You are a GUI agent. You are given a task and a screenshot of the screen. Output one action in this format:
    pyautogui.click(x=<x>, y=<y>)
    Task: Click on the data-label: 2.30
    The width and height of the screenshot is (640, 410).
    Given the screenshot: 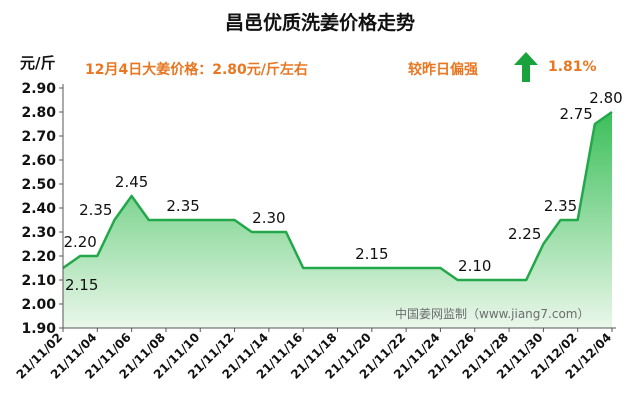 What is the action you would take?
    pyautogui.click(x=268, y=218)
    